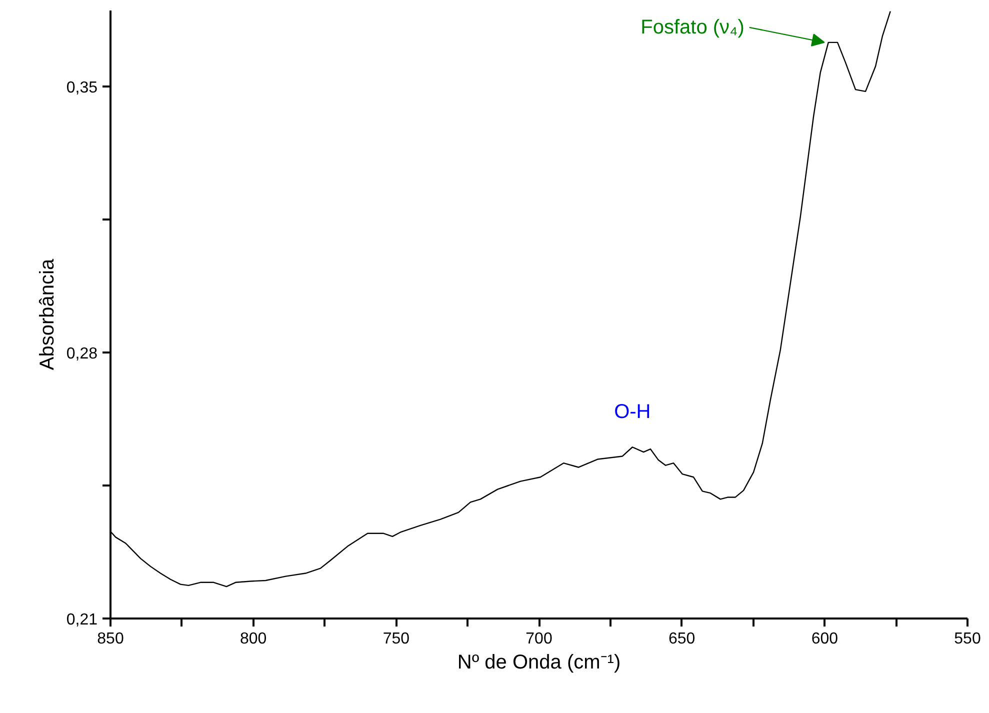 This screenshot has width=989, height=713. I want to click on x-tick-label: 700, so click(539, 639).